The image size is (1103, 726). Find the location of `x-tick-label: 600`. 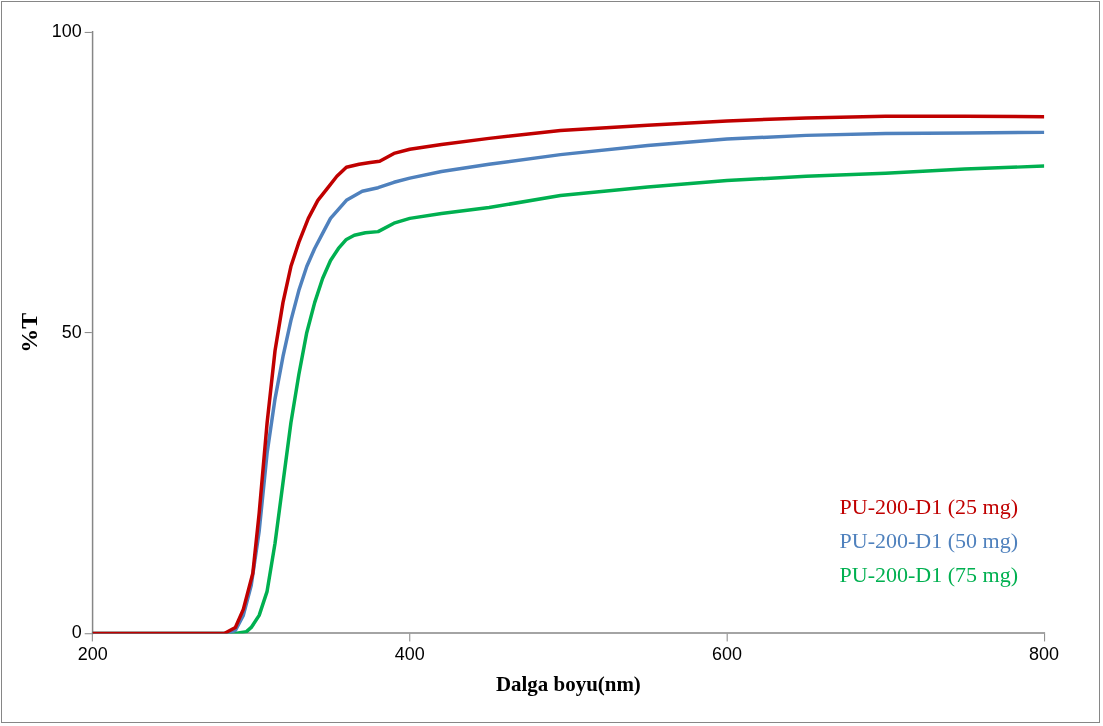

x-tick-label: 600 is located at coordinates (726, 654).